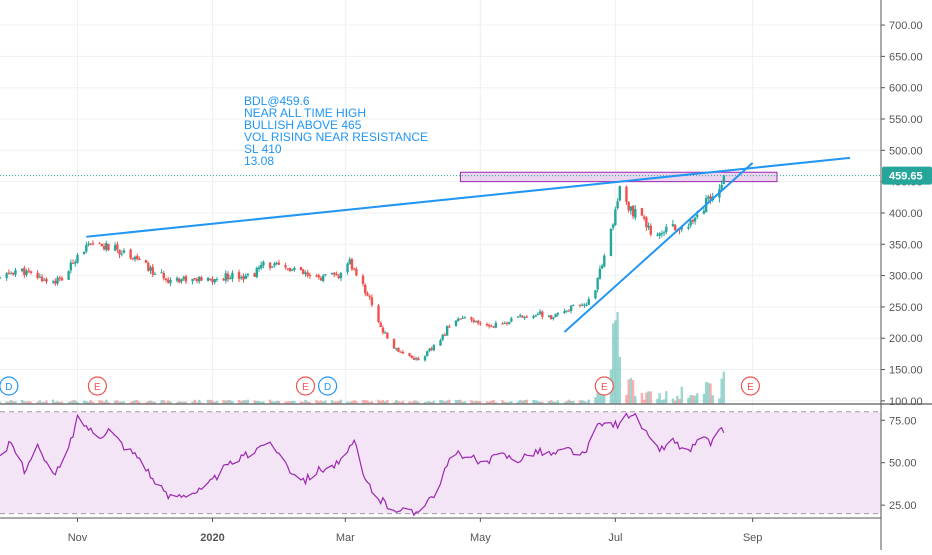 The image size is (932, 555). I want to click on event-marker-label: E, so click(305, 387).